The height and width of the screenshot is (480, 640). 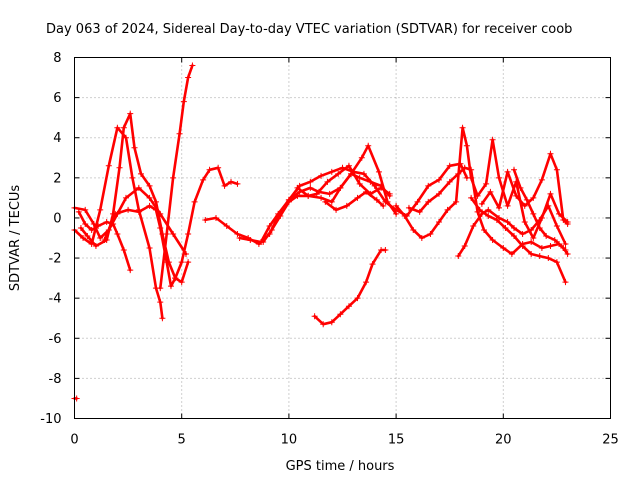 I want to click on y-tick-label: -4, so click(x=55, y=299).